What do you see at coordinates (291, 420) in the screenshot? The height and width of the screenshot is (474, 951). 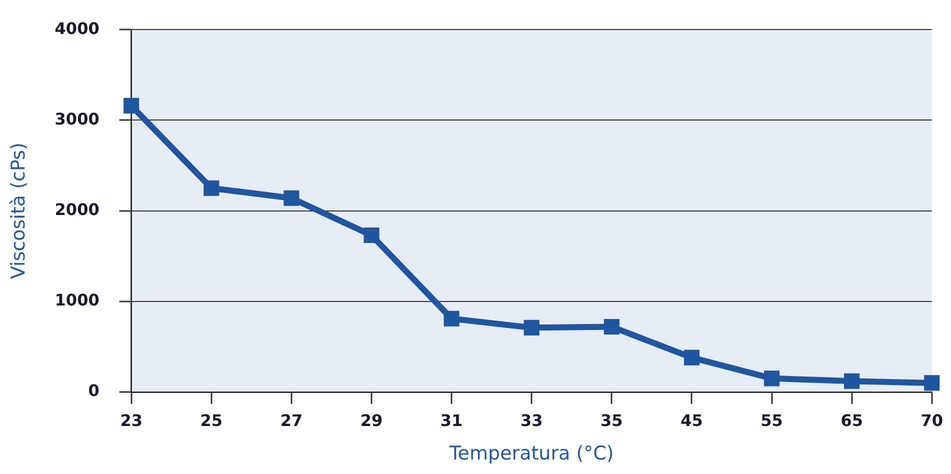 I see `x-tick-label: 27` at bounding box center [291, 420].